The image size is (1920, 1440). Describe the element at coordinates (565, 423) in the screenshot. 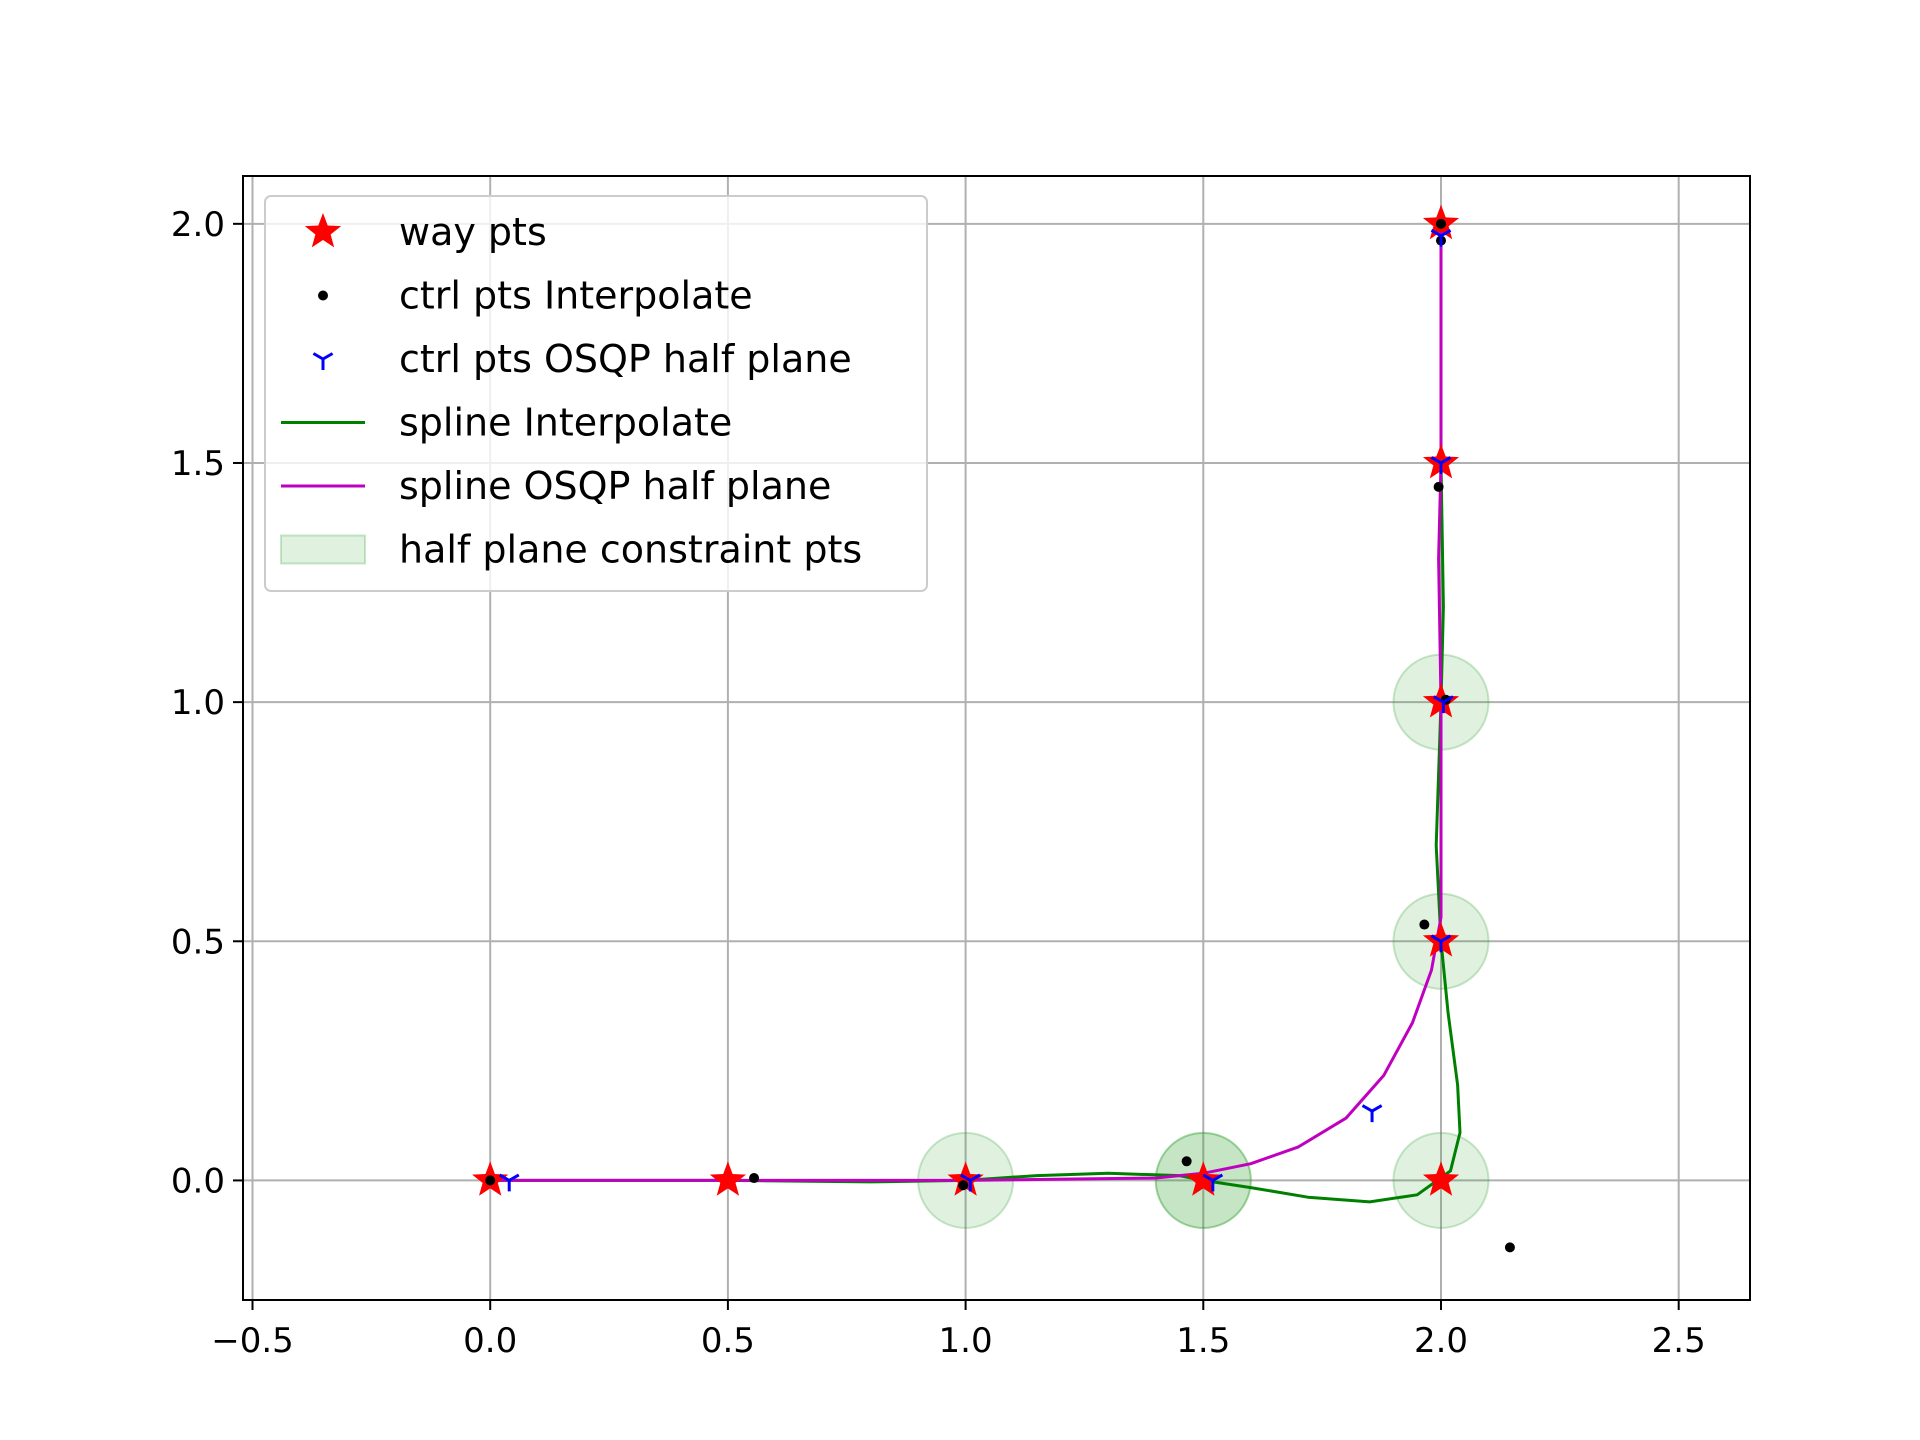

I see `legend-label: spline Interpolate` at that location.